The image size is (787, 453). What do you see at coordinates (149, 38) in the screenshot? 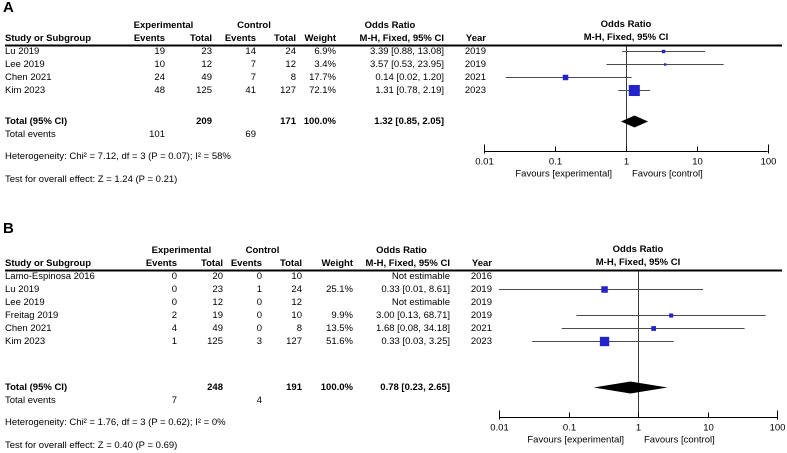
I see `column-header-exp-events: Events` at bounding box center [149, 38].